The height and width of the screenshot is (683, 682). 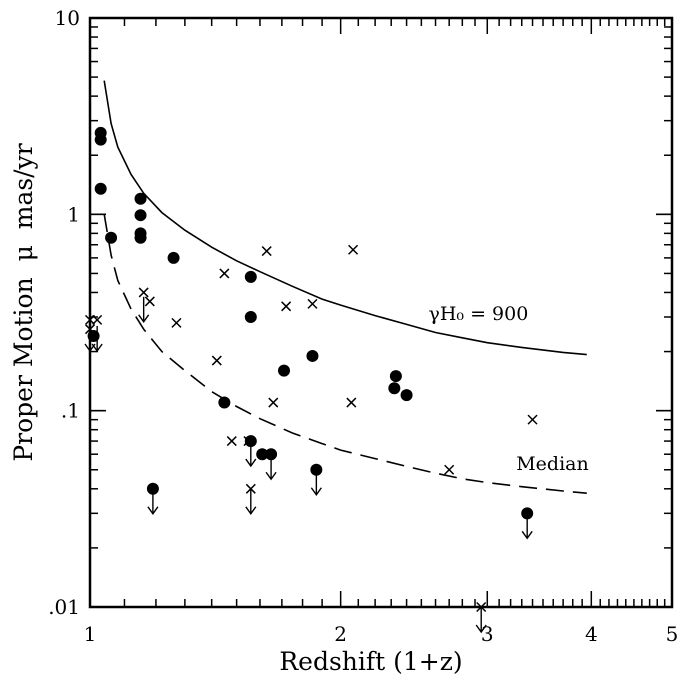 What do you see at coordinates (591, 634) in the screenshot?
I see `x-tick-label: 4` at bounding box center [591, 634].